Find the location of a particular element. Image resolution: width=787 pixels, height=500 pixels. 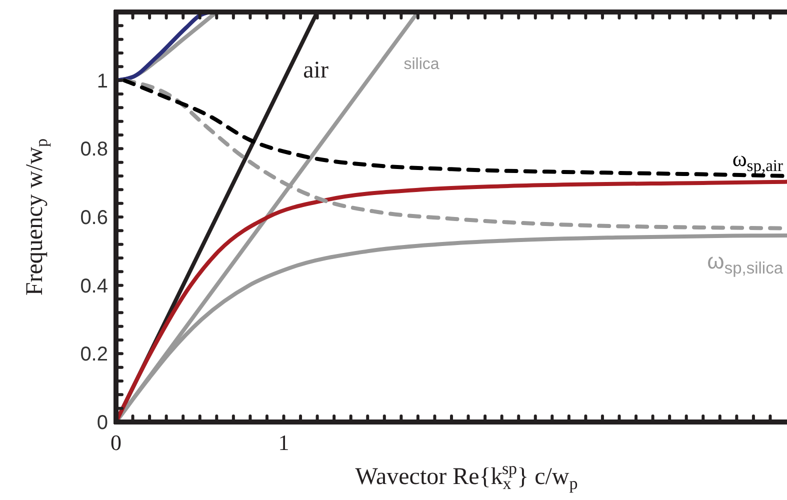

y-tick-label: 0.2 is located at coordinates (94, 355).